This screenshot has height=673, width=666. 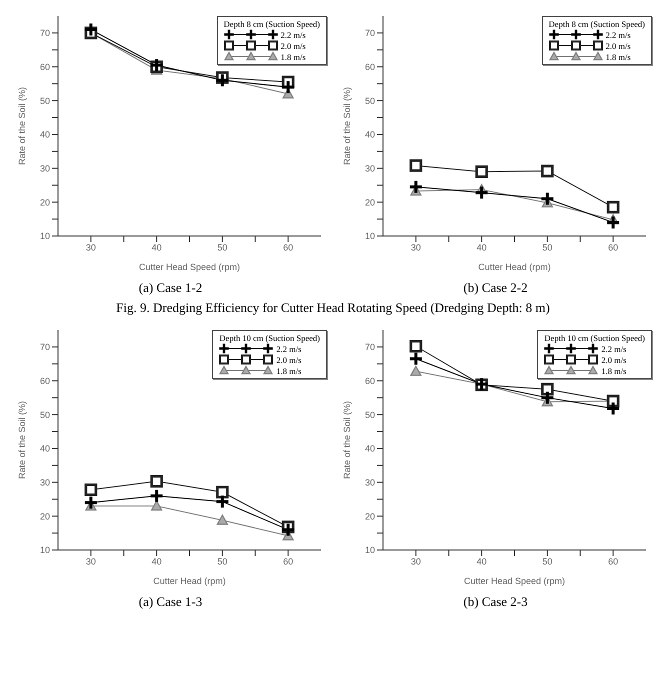 I want to click on text: (b) Case 2-3, so click(x=495, y=602).